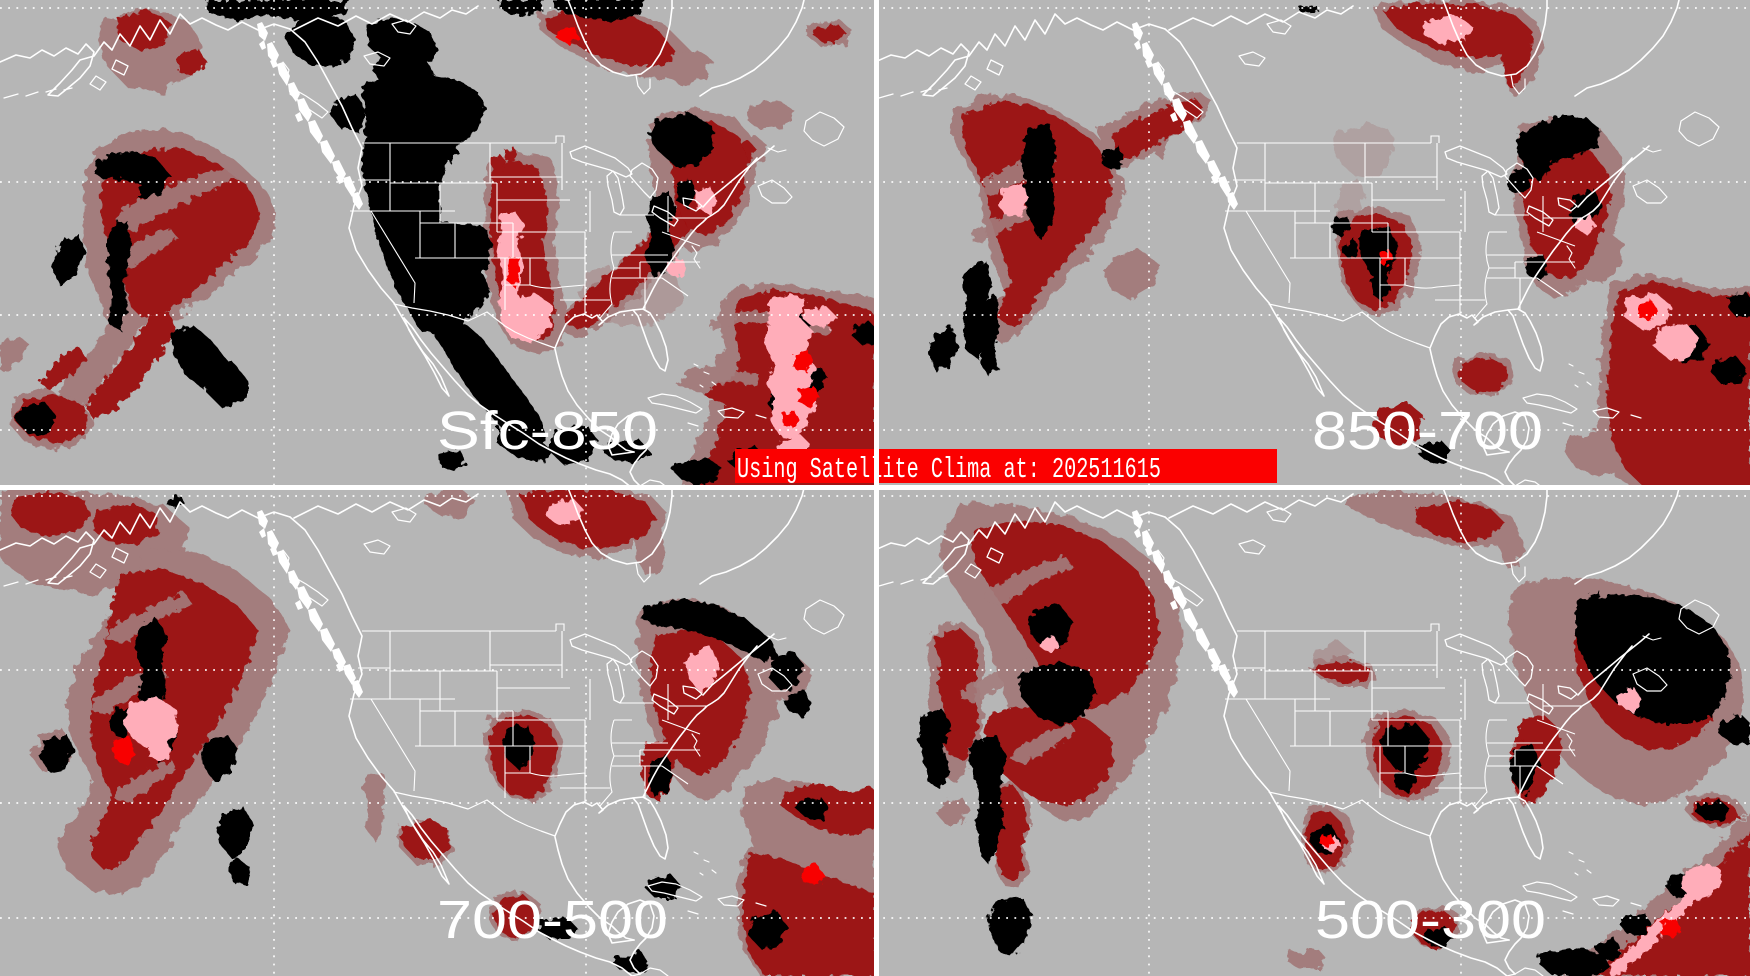  Describe the element at coordinates (1430, 920) in the screenshot. I see `svg-text: 500-300` at that location.